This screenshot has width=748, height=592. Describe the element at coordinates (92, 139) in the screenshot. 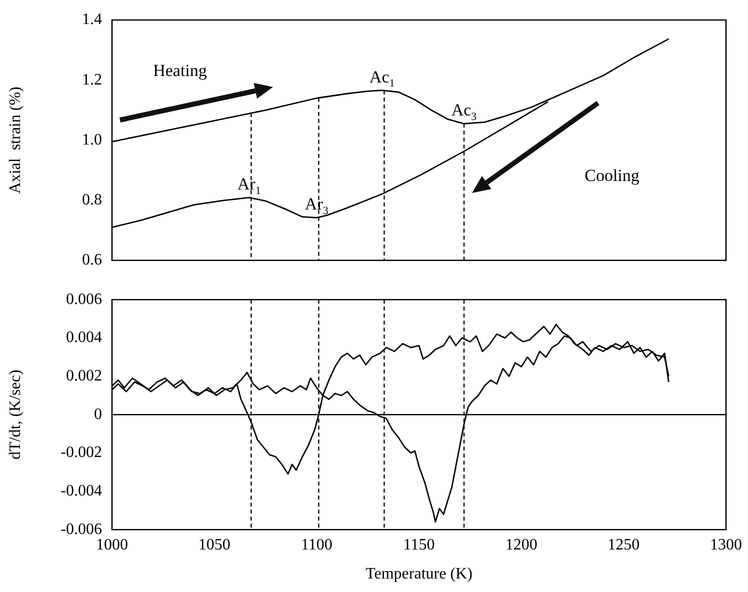

I see `y-tick-label: 1.0` at that location.